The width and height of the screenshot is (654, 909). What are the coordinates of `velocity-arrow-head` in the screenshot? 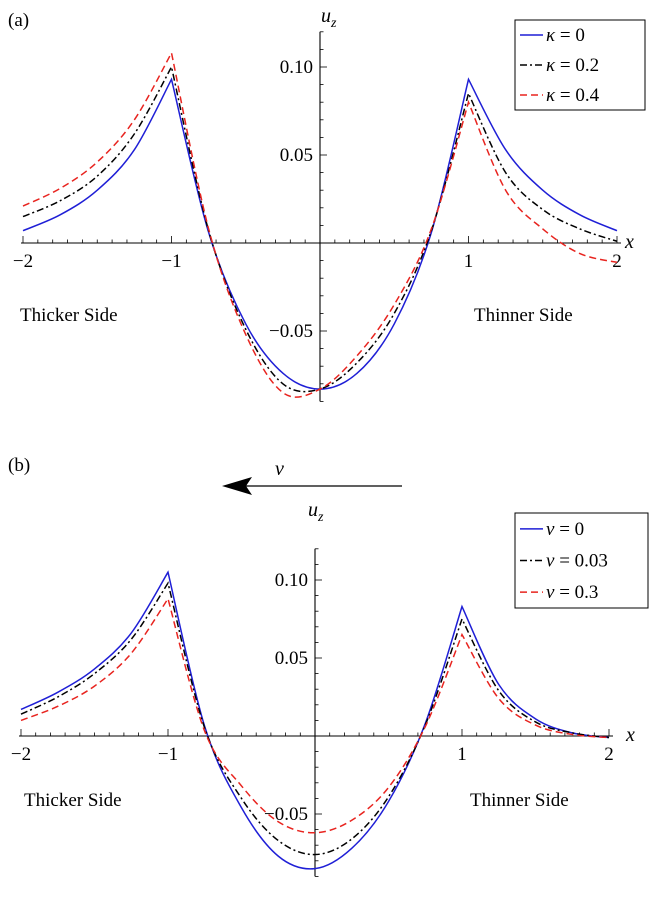 It's located at (237, 486).